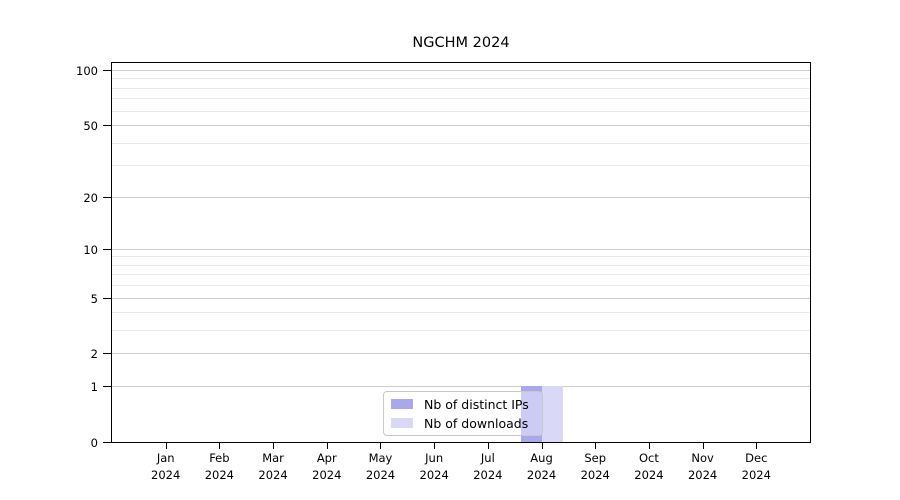 The width and height of the screenshot is (900, 500). I want to click on chart-title: NGCHM 2024, so click(461, 43).